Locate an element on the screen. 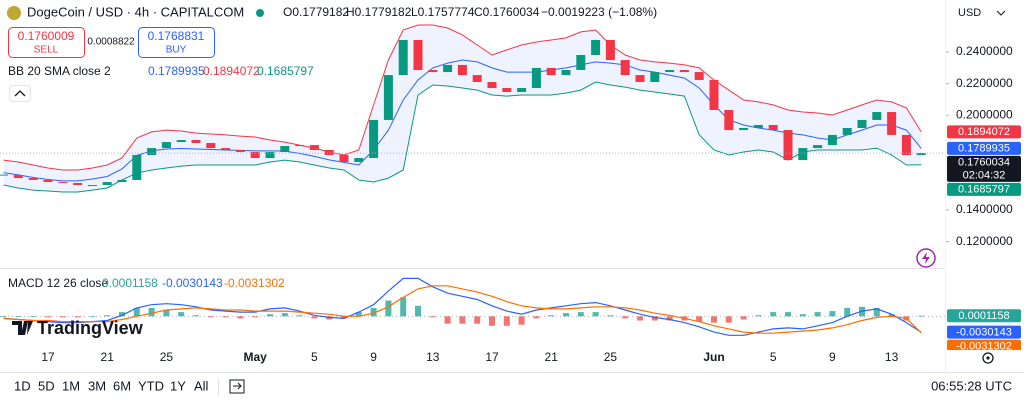  ohlc-low: L0.1757774 is located at coordinates (443, 12).